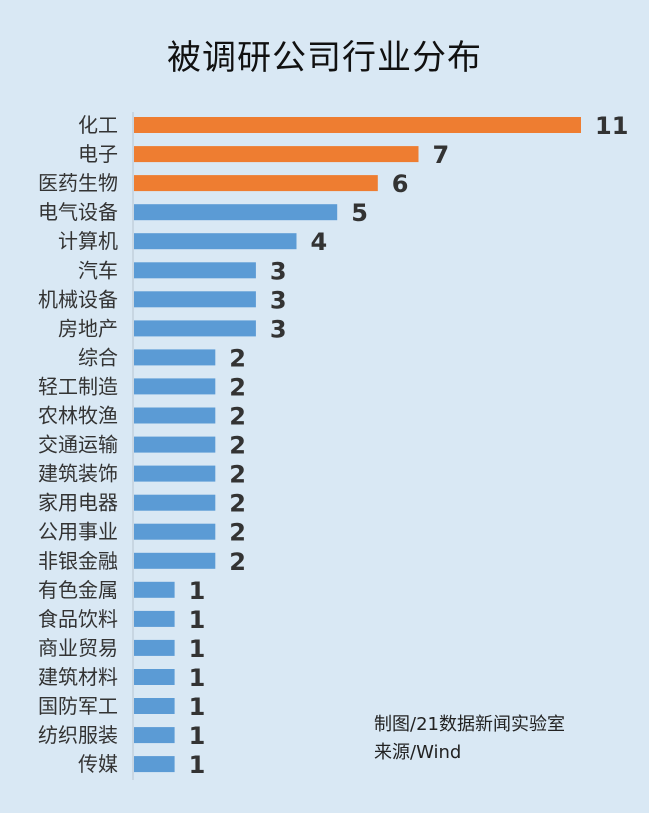 This screenshot has height=813, width=649. I want to click on category-label: 商业贸易, so click(78, 648).